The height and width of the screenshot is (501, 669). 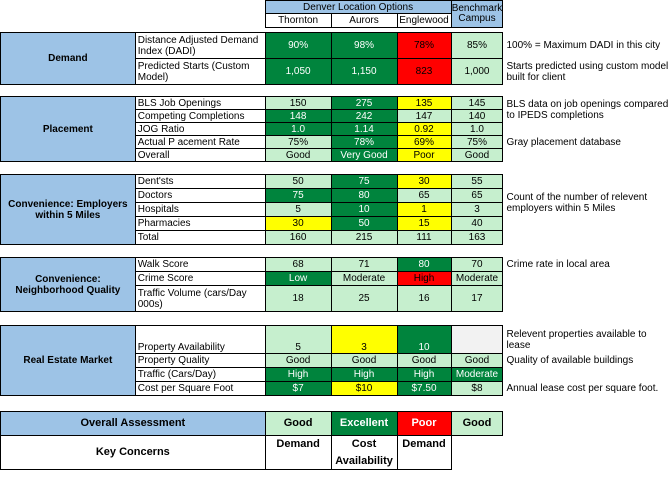 I want to click on value-cell: 75, so click(x=298, y=195).